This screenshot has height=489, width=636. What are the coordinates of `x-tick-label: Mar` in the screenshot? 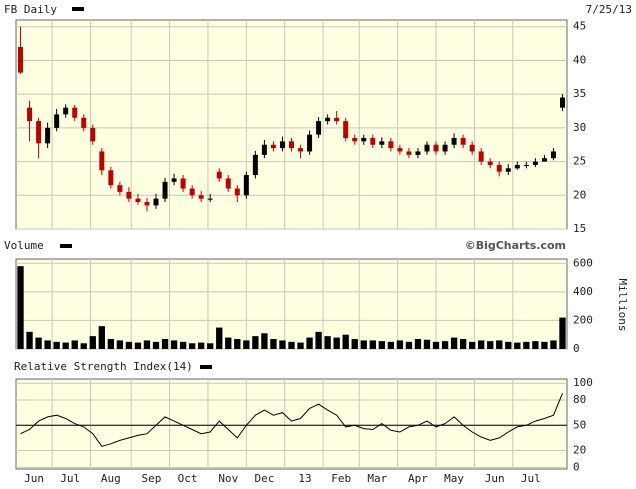 It's located at (377, 478).